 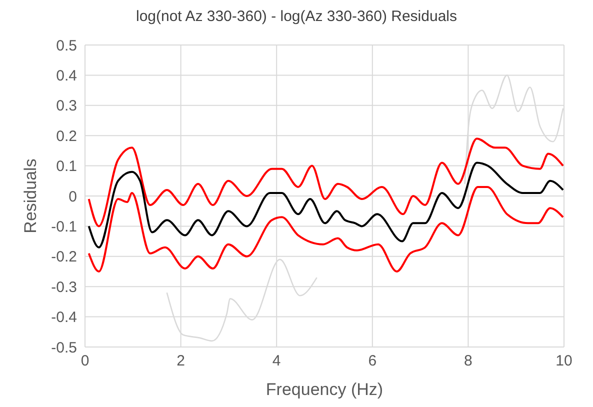 What do you see at coordinates (66, 167) in the screenshot?
I see `y-tick-label: 0.1` at bounding box center [66, 167].